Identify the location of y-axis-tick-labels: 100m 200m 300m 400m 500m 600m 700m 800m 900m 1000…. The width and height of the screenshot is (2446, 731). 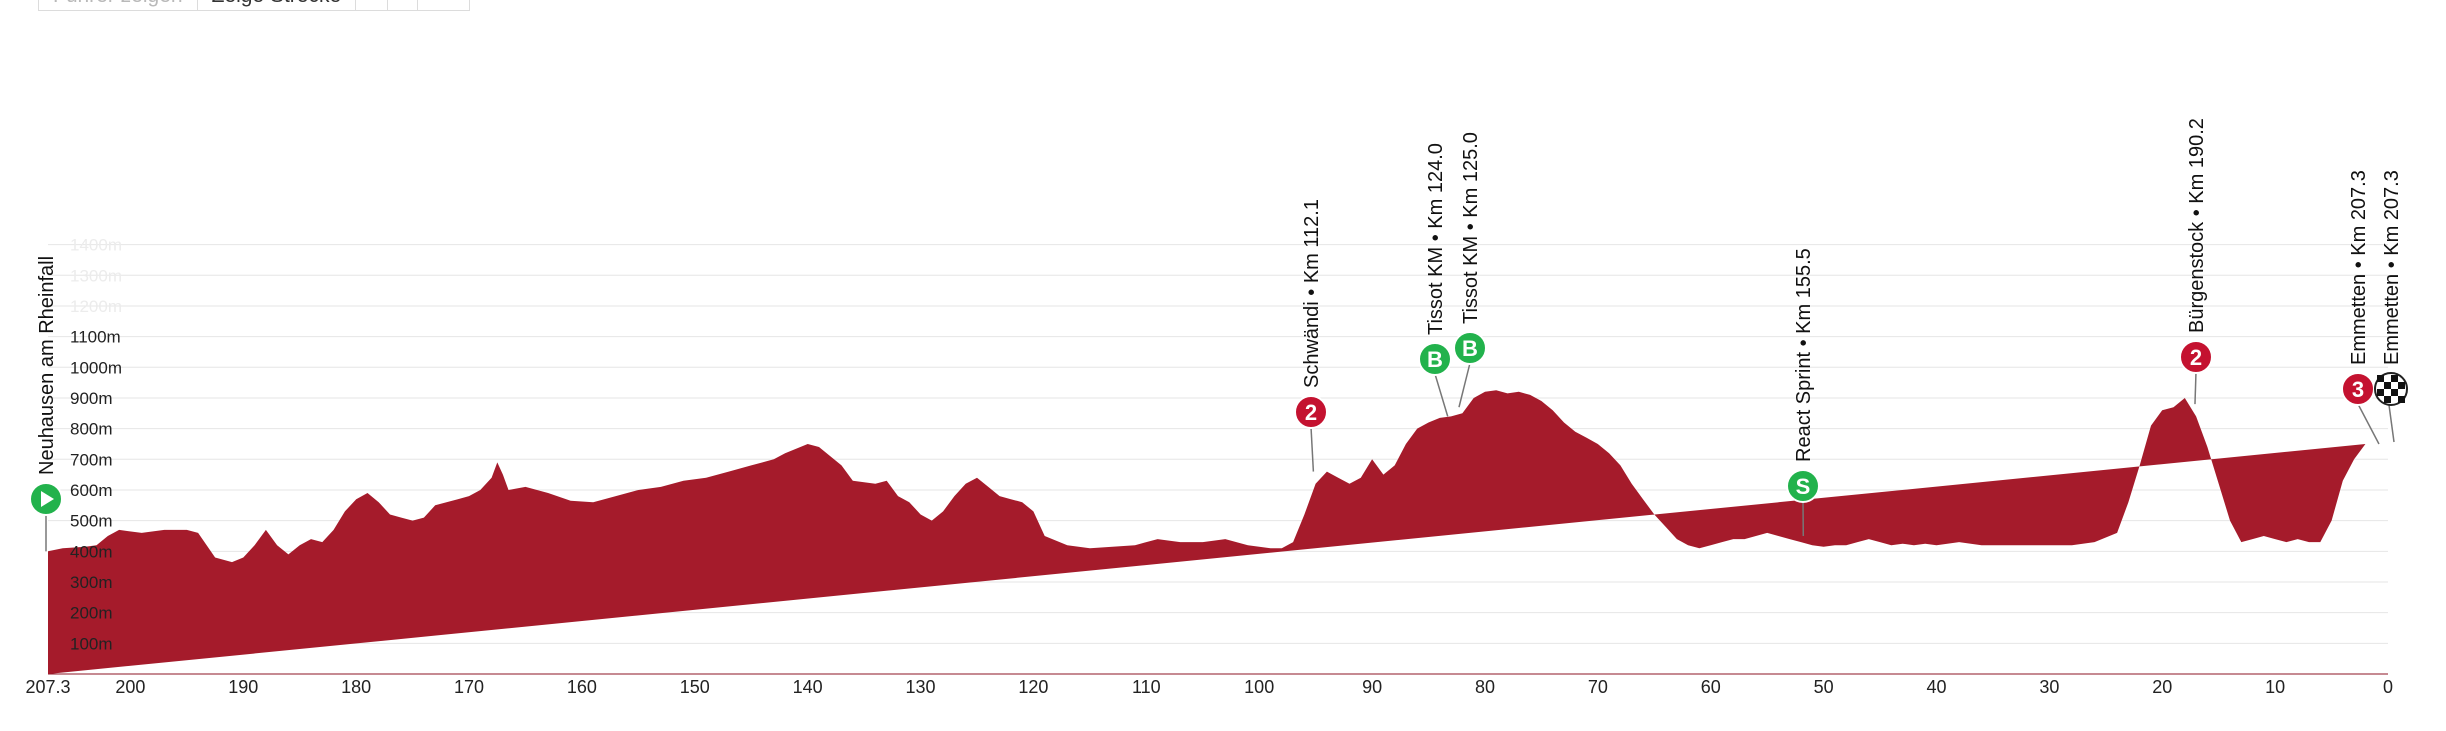
(96, 445).